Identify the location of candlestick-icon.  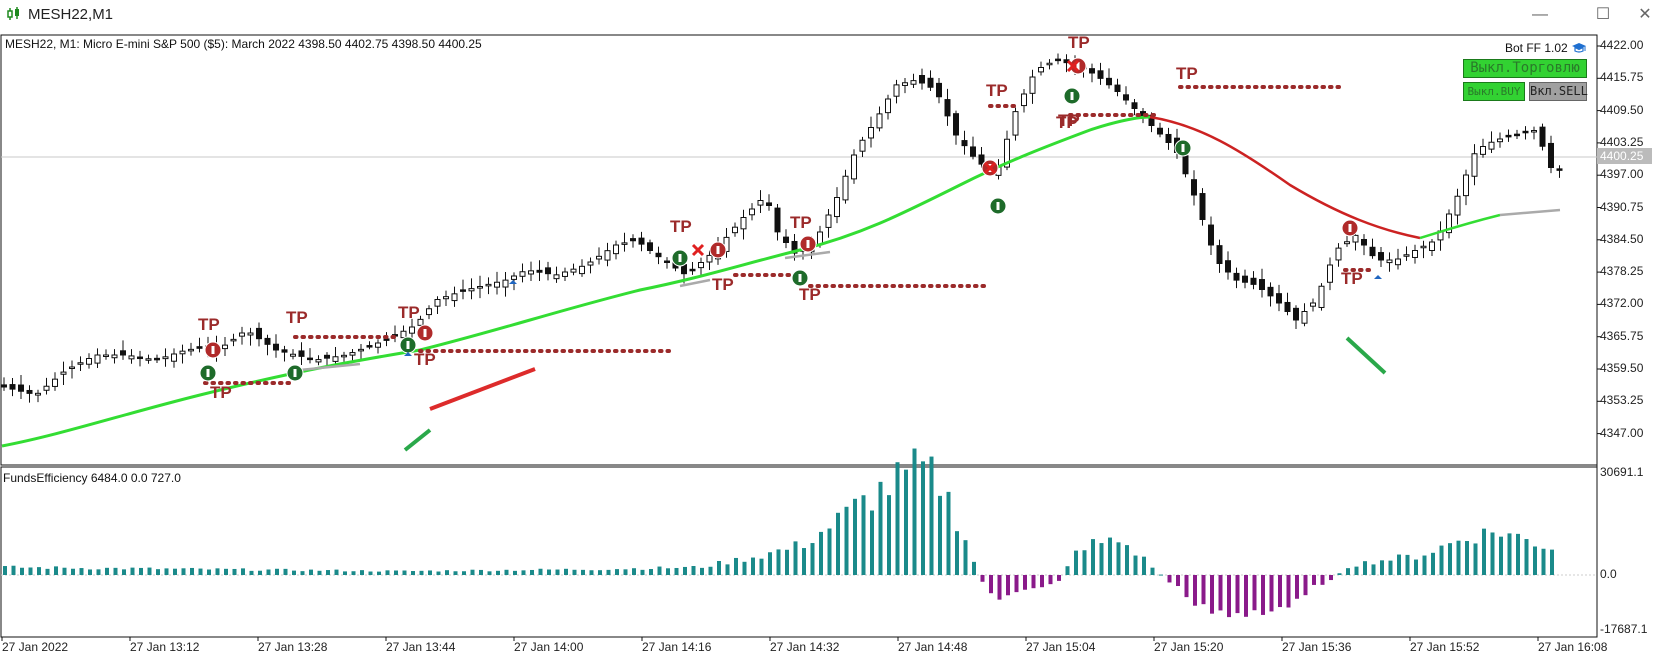
(14, 16).